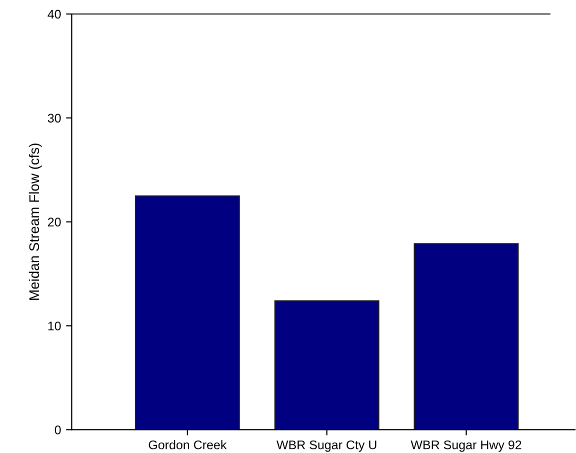 This screenshot has height=453, width=576. Describe the element at coordinates (326, 446) in the screenshot. I see `x-tick-label: WBR Sugar Cty U` at that location.